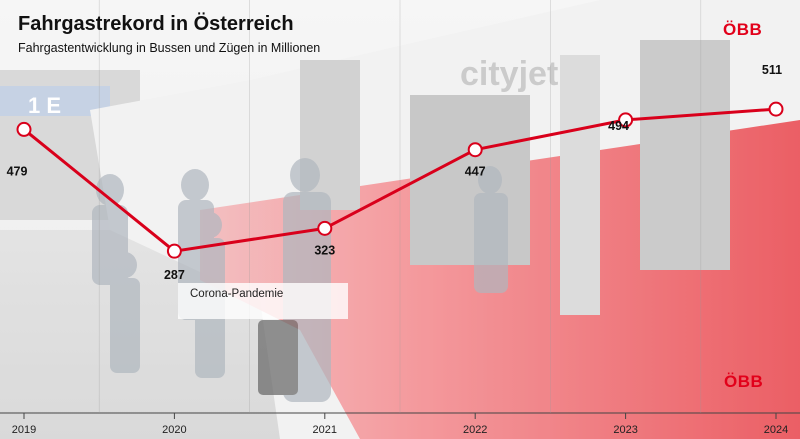 This screenshot has width=800, height=439. What do you see at coordinates (174, 430) in the screenshot?
I see `x-tick-label-2020: 2020` at bounding box center [174, 430].